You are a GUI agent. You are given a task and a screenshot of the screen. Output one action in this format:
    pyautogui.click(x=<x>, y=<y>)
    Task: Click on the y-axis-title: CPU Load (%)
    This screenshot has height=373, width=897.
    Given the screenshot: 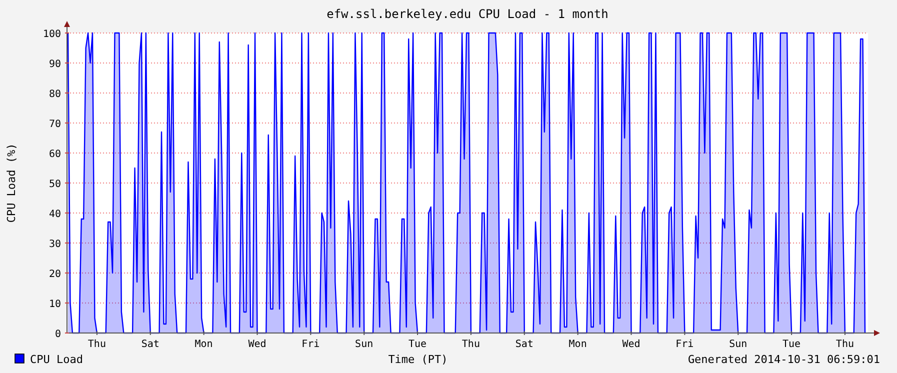 What is the action you would take?
    pyautogui.click(x=11, y=183)
    